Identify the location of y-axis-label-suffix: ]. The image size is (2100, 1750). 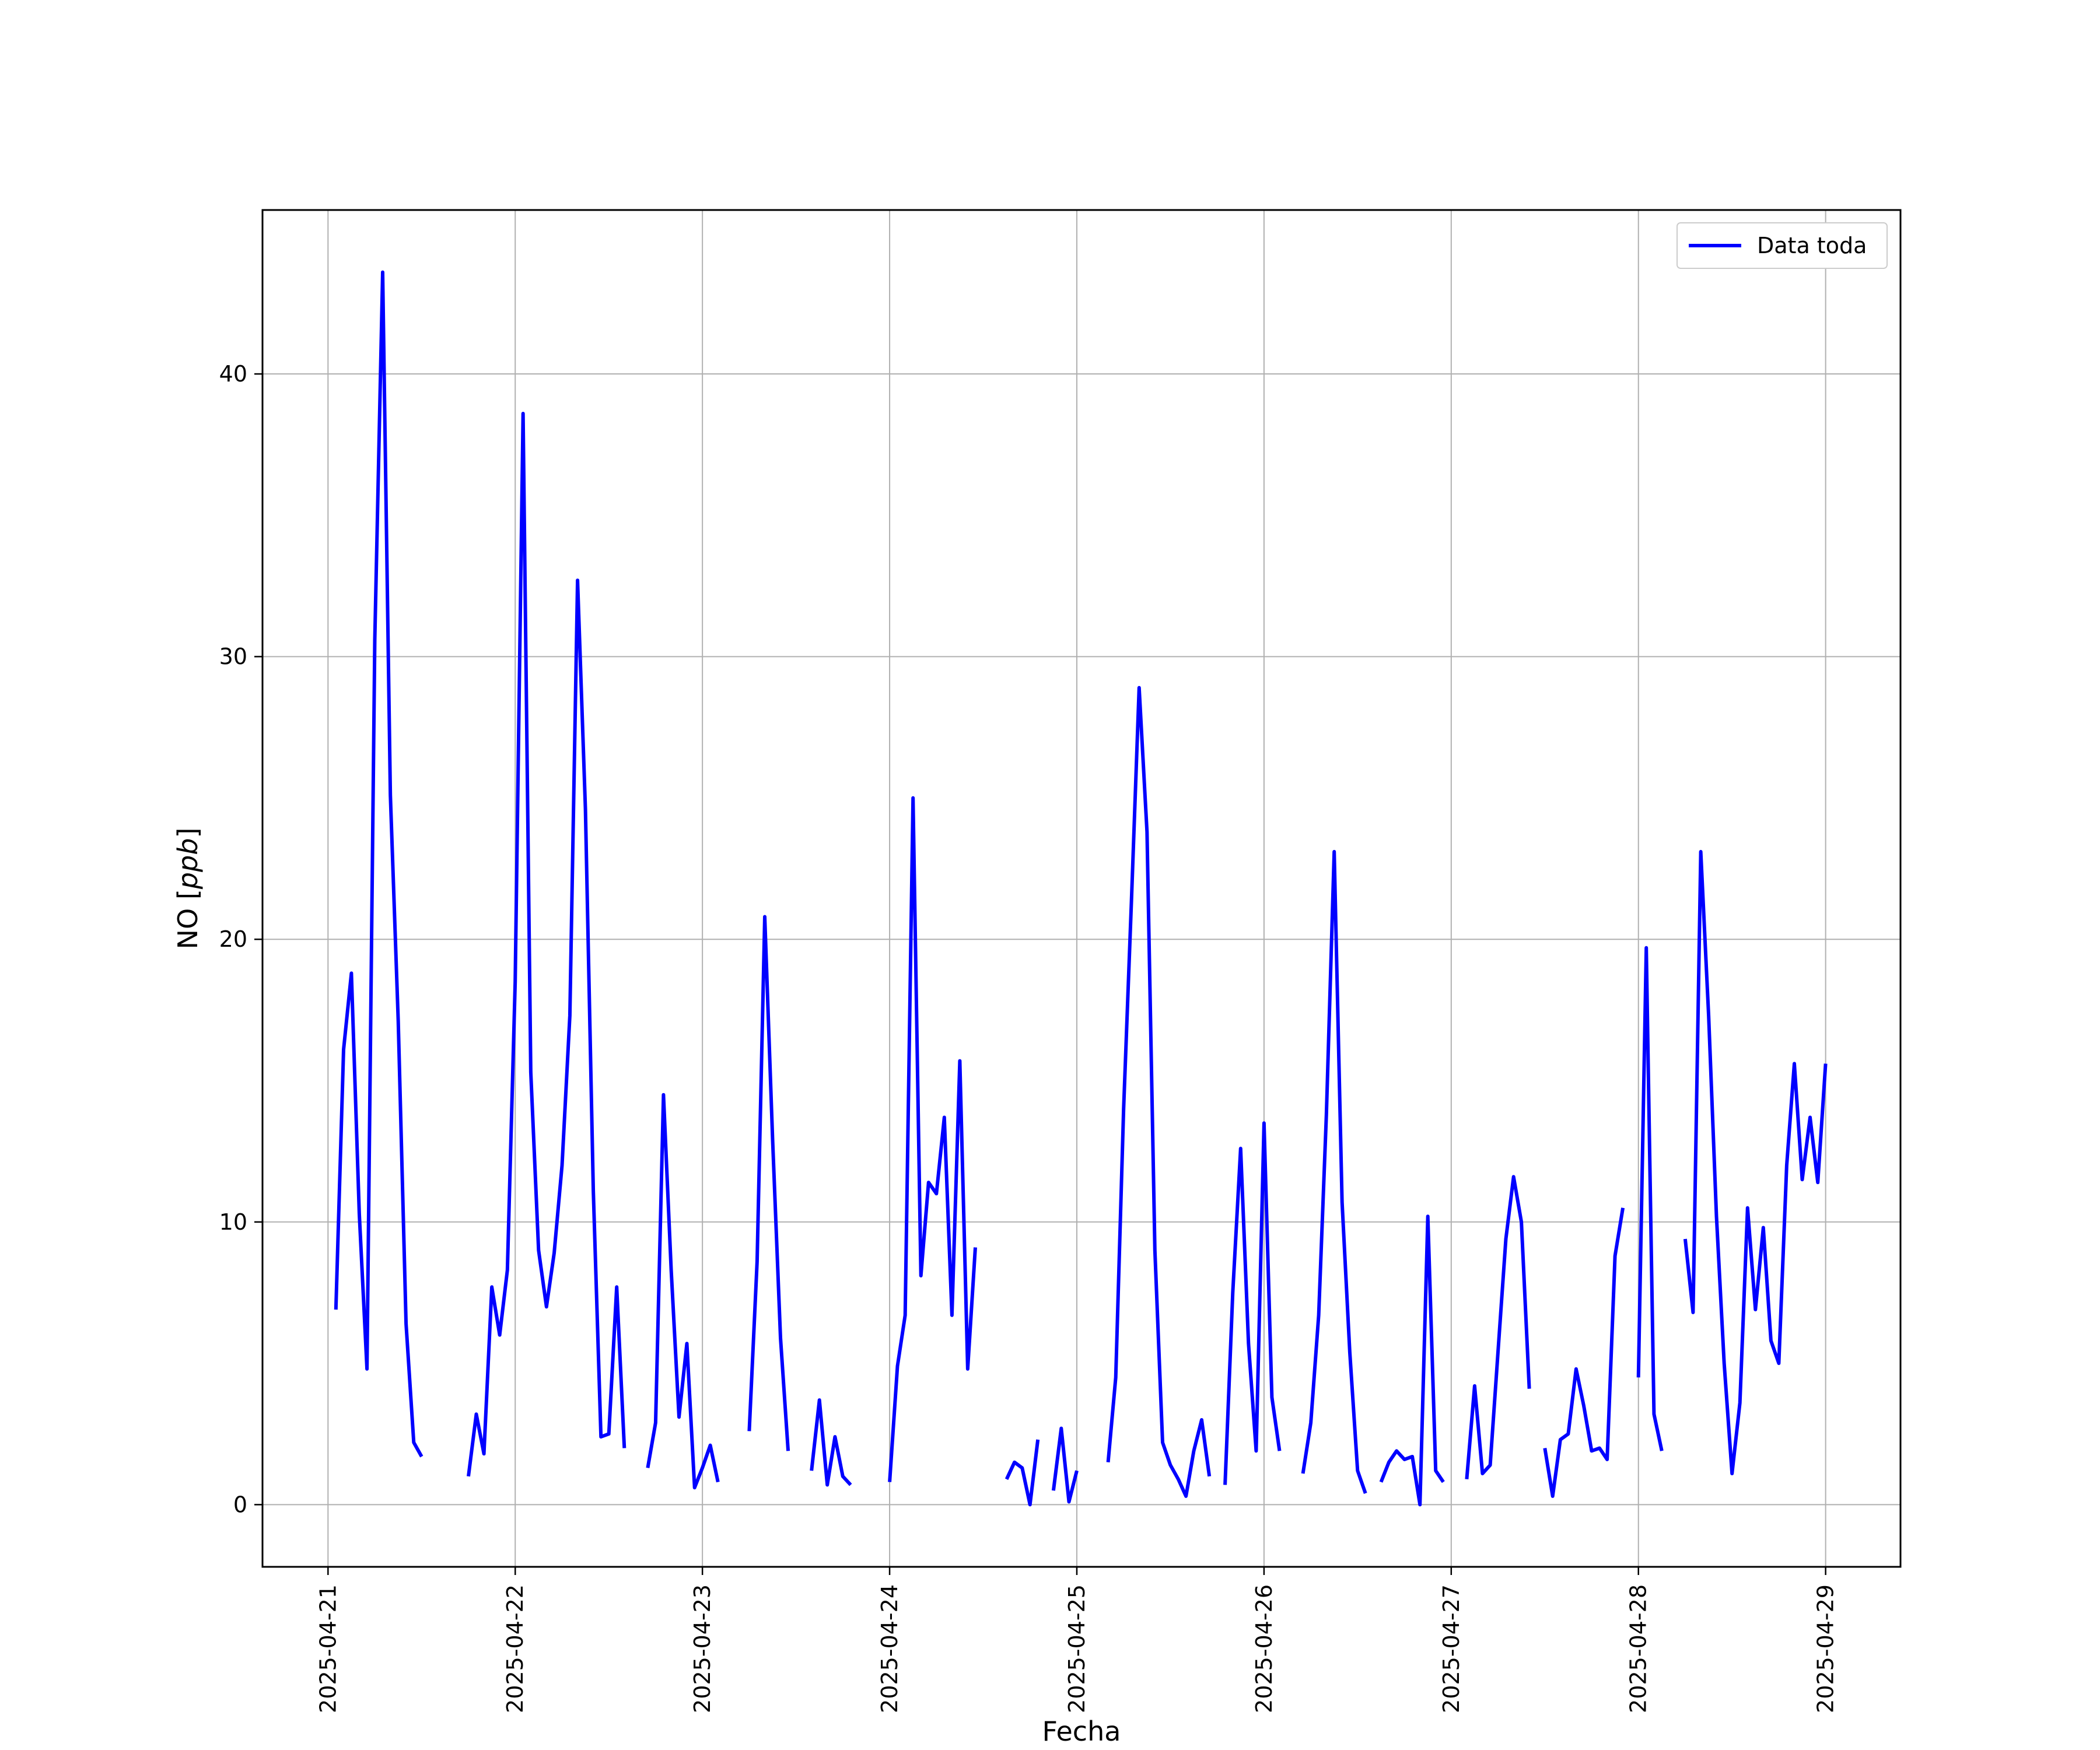
(188, 833).